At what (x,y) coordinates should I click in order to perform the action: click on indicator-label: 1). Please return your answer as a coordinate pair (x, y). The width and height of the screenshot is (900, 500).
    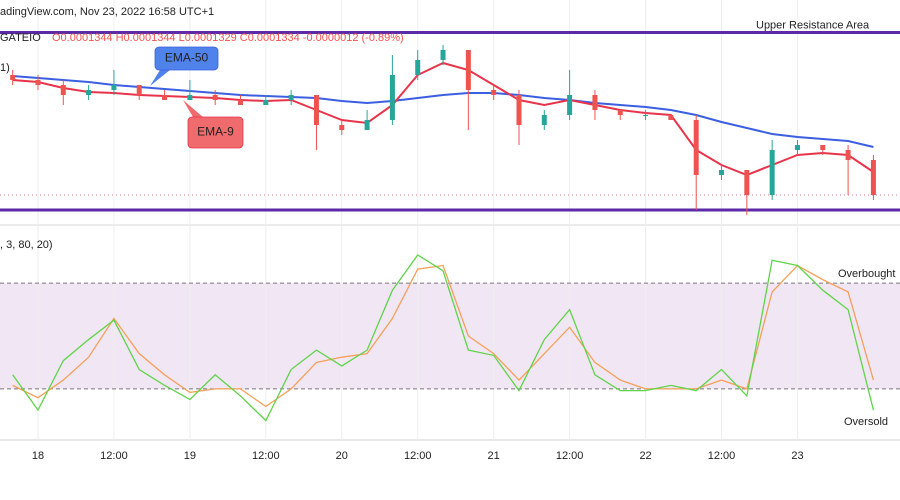
    Looking at the image, I should click on (5, 68).